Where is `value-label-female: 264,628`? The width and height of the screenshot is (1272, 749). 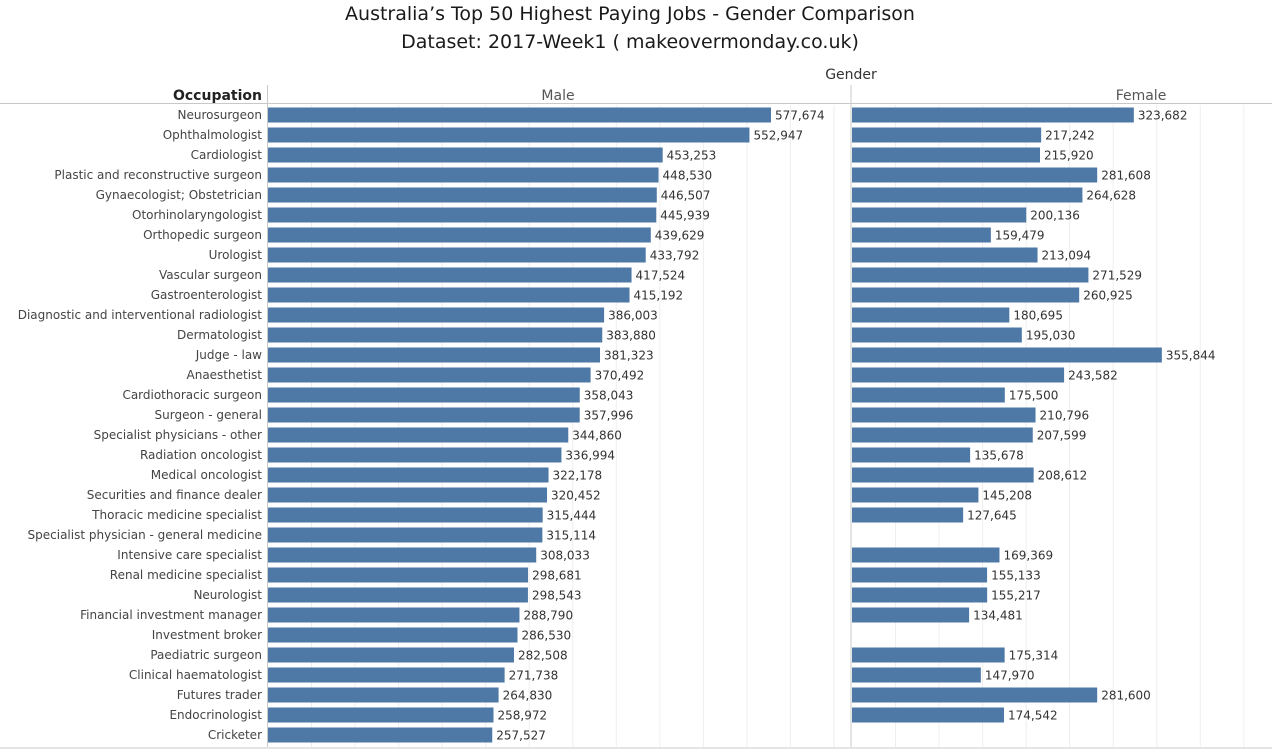
value-label-female: 264,628 is located at coordinates (1111, 196).